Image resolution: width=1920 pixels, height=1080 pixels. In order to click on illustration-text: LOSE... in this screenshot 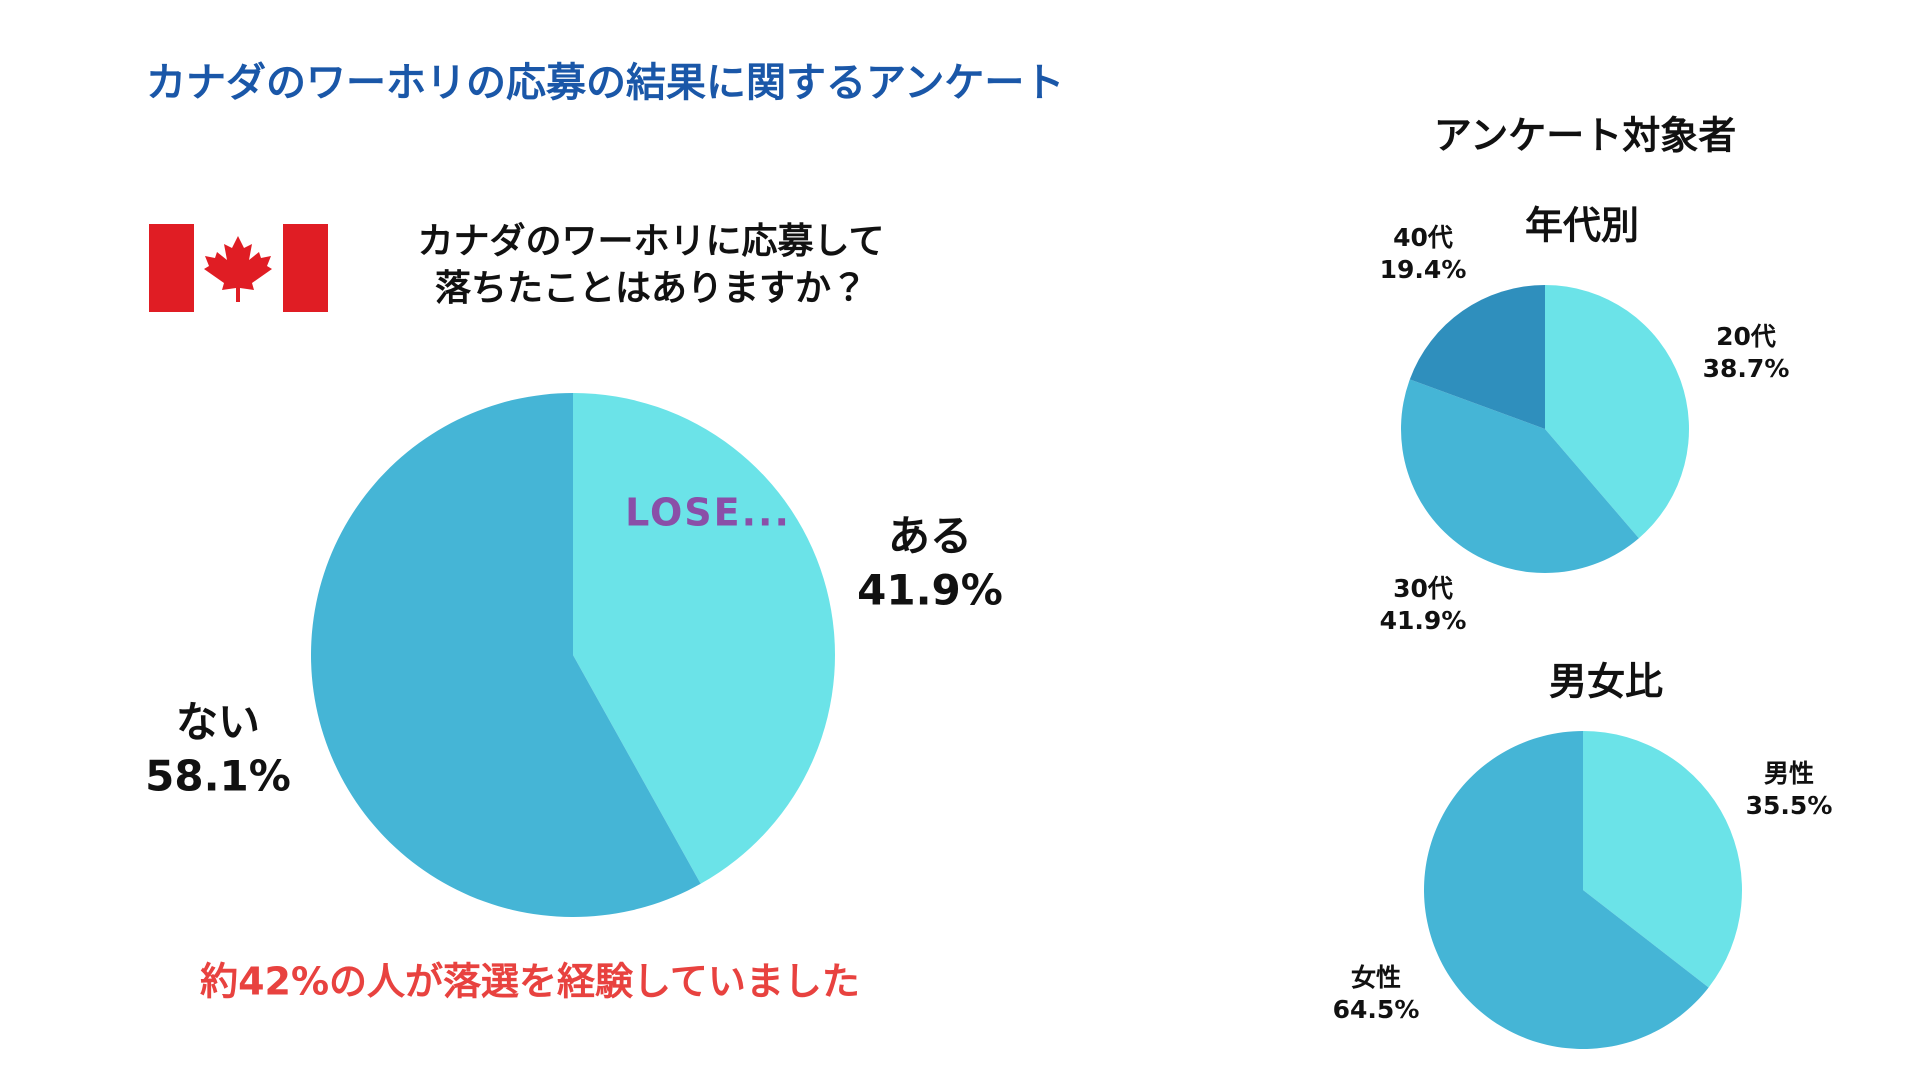, I will do `click(708, 512)`.